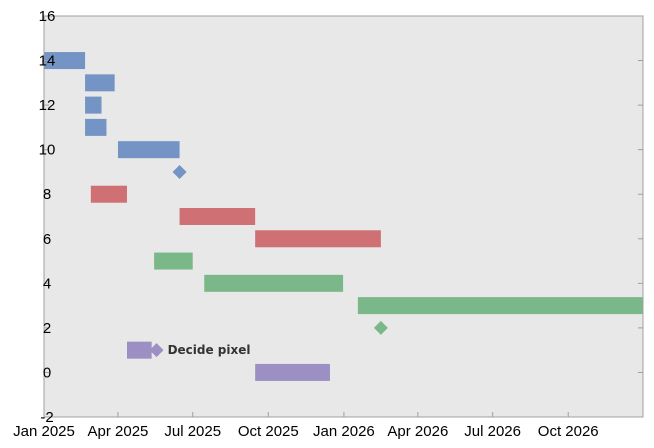  I want to click on x-tick-label-1: Apr 2025, so click(118, 431).